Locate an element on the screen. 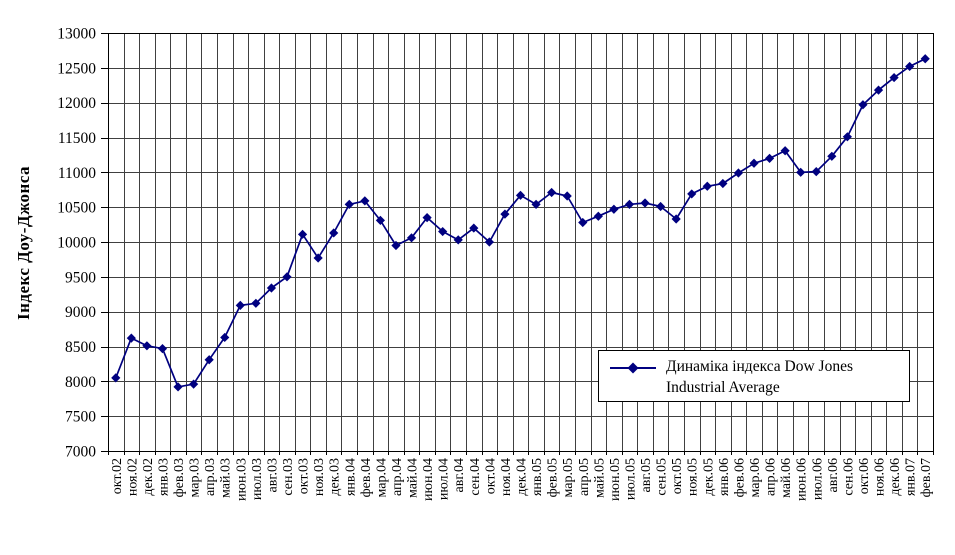  svg-text: фев.07 is located at coordinates (926, 477).